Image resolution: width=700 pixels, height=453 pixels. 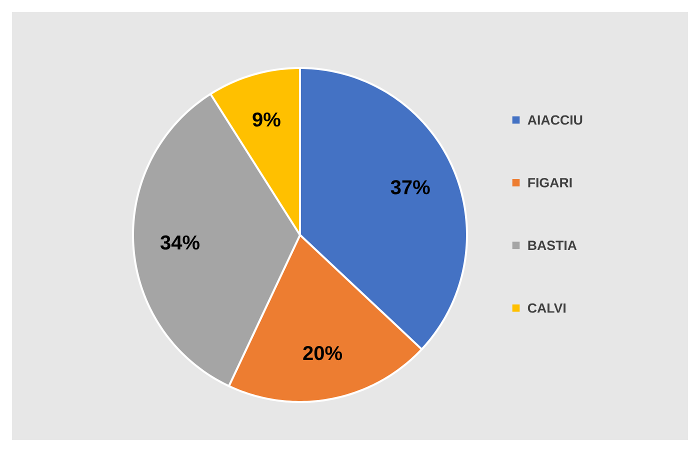 I want to click on data-label: 34%, so click(x=180, y=242).